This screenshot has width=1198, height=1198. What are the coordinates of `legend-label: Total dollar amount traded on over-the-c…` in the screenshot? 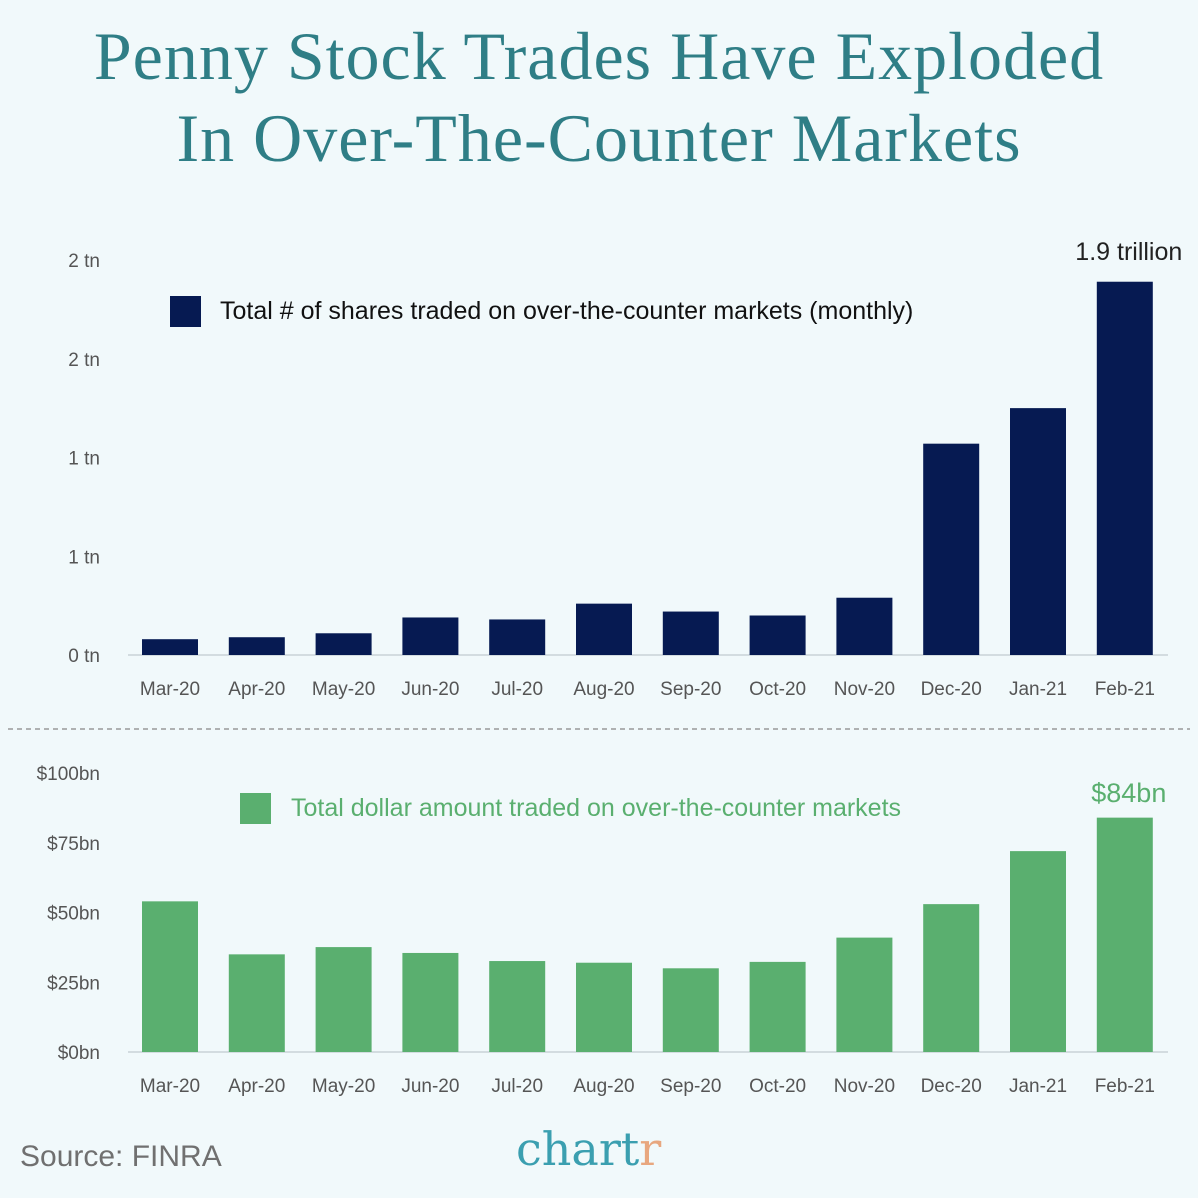 It's located at (596, 808).